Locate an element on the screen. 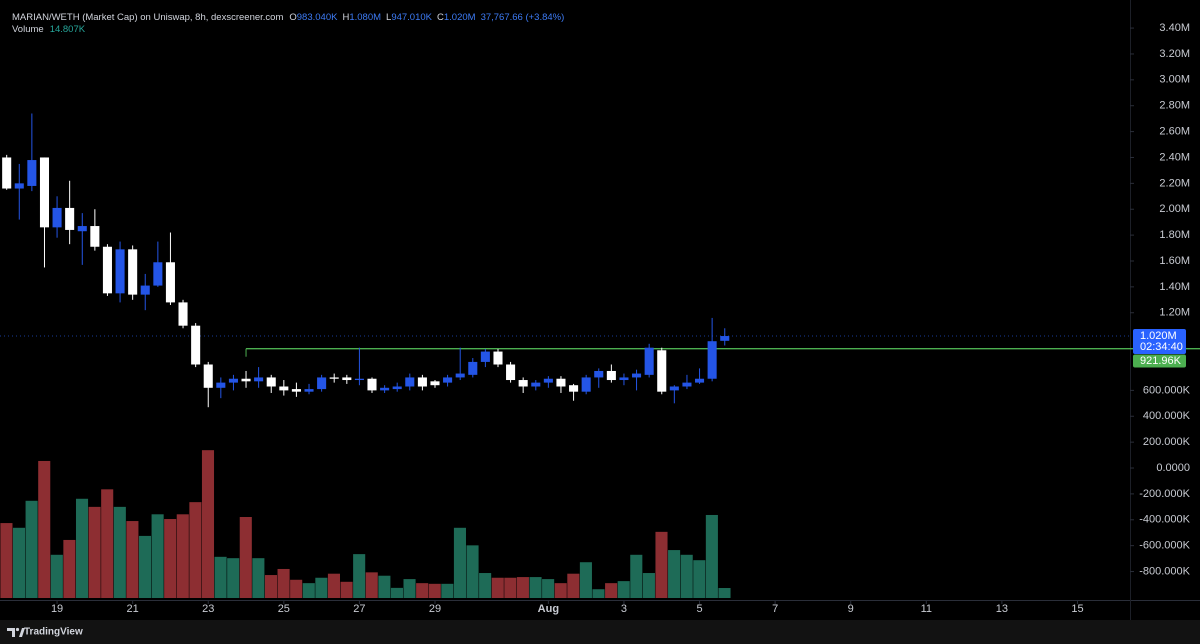 The image size is (1200, 644). x-tick-label: 13 is located at coordinates (1002, 609).